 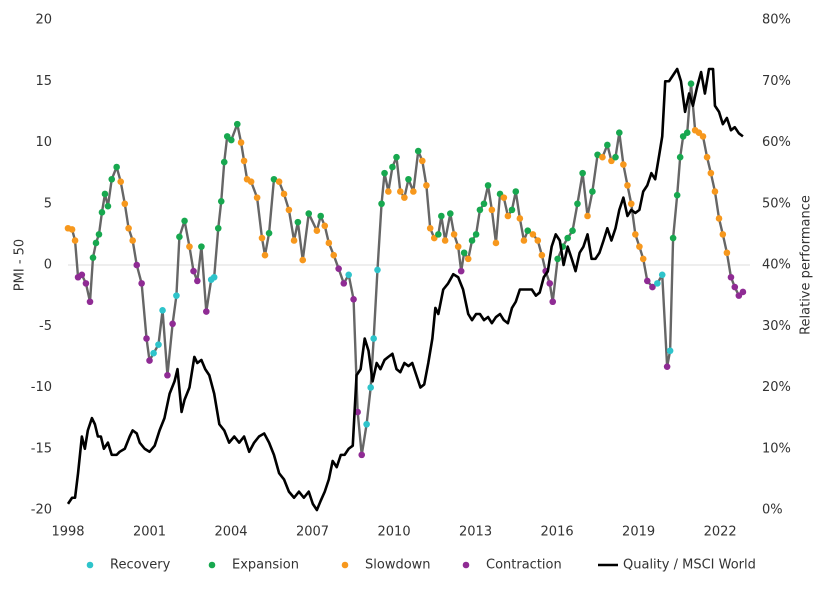 I want to click on x-tick-label: 1998, so click(x=67, y=532).